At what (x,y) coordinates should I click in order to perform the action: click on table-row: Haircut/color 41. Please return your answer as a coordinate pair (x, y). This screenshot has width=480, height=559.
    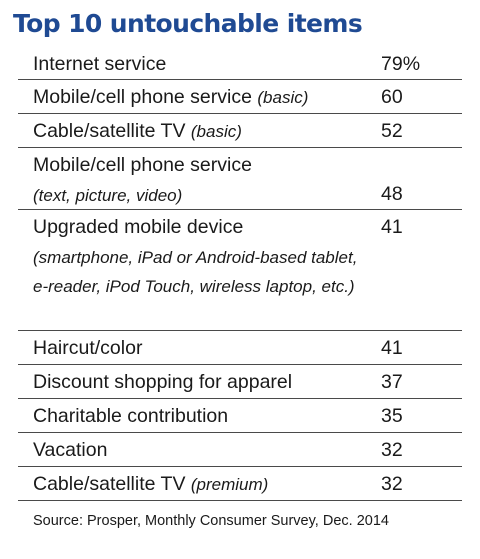
    Looking at the image, I should click on (240, 348).